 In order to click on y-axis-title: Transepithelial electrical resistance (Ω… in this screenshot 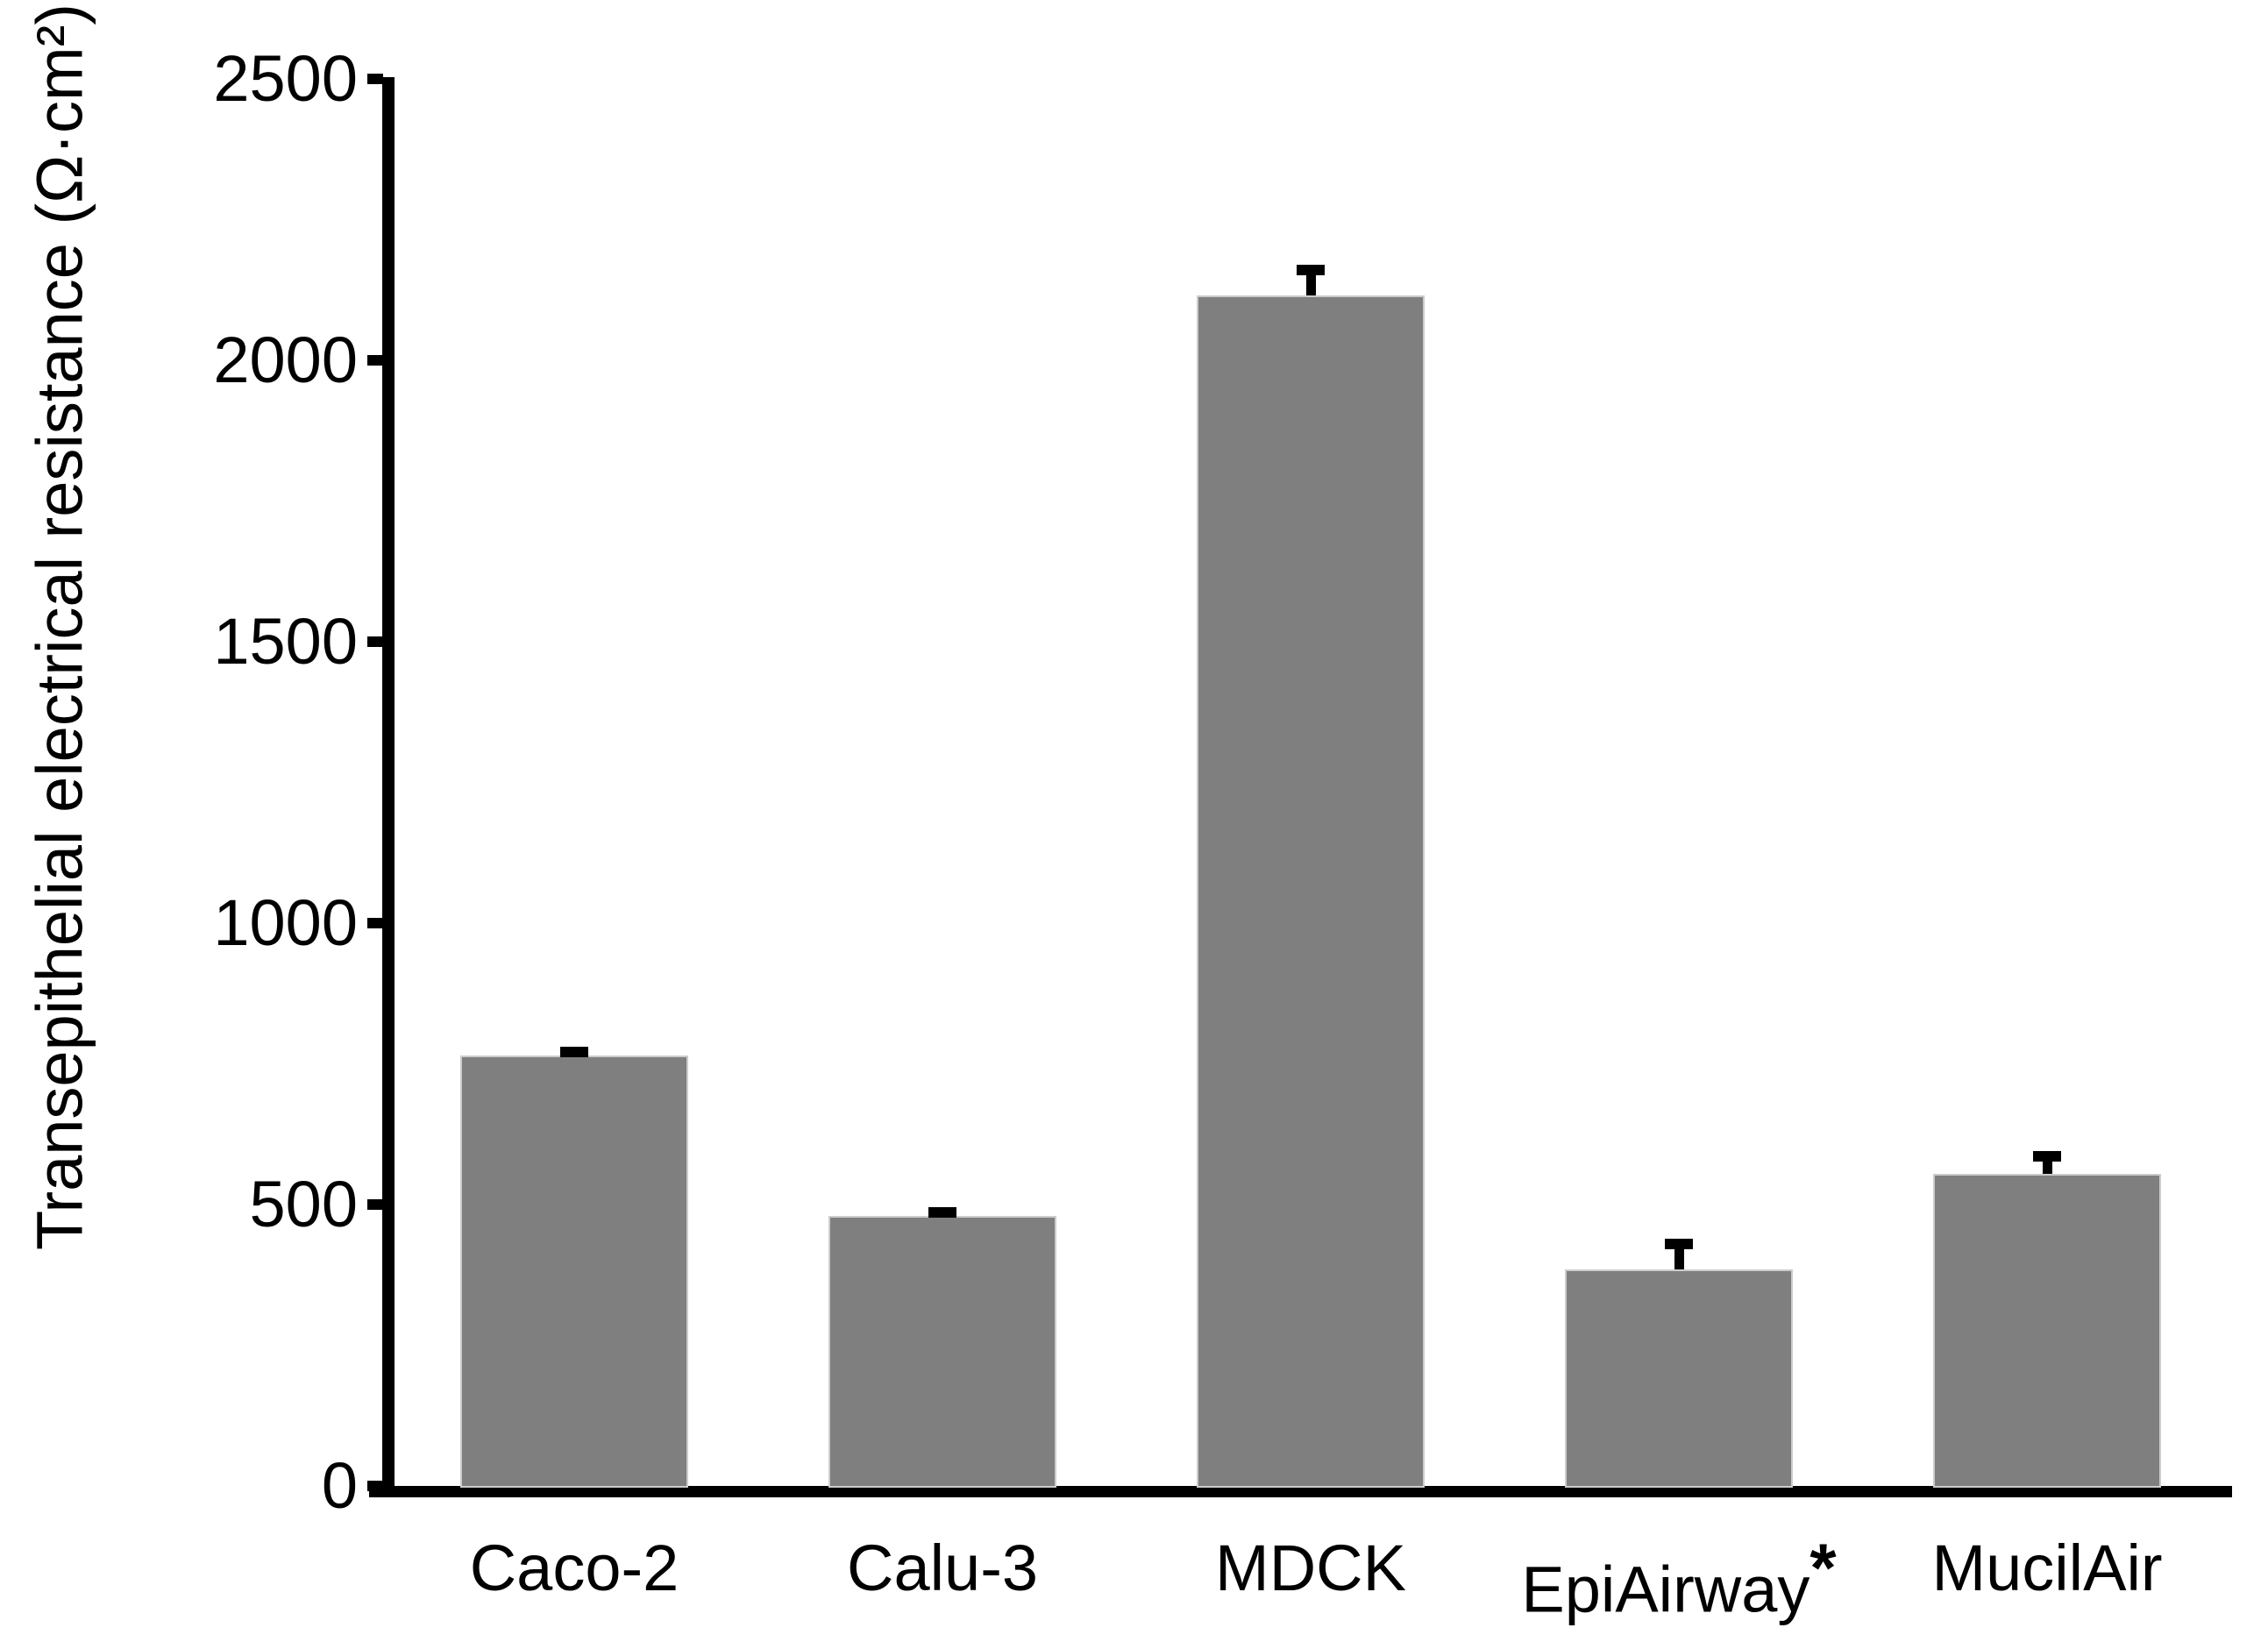, I will do `click(59, 627)`.